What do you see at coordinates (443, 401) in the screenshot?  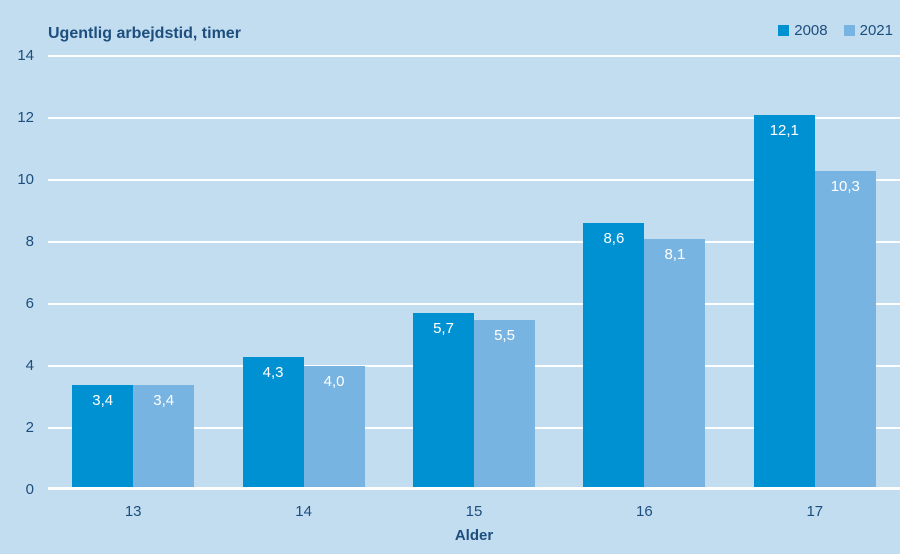 I see `bar-2008-age-15: 5,7` at bounding box center [443, 401].